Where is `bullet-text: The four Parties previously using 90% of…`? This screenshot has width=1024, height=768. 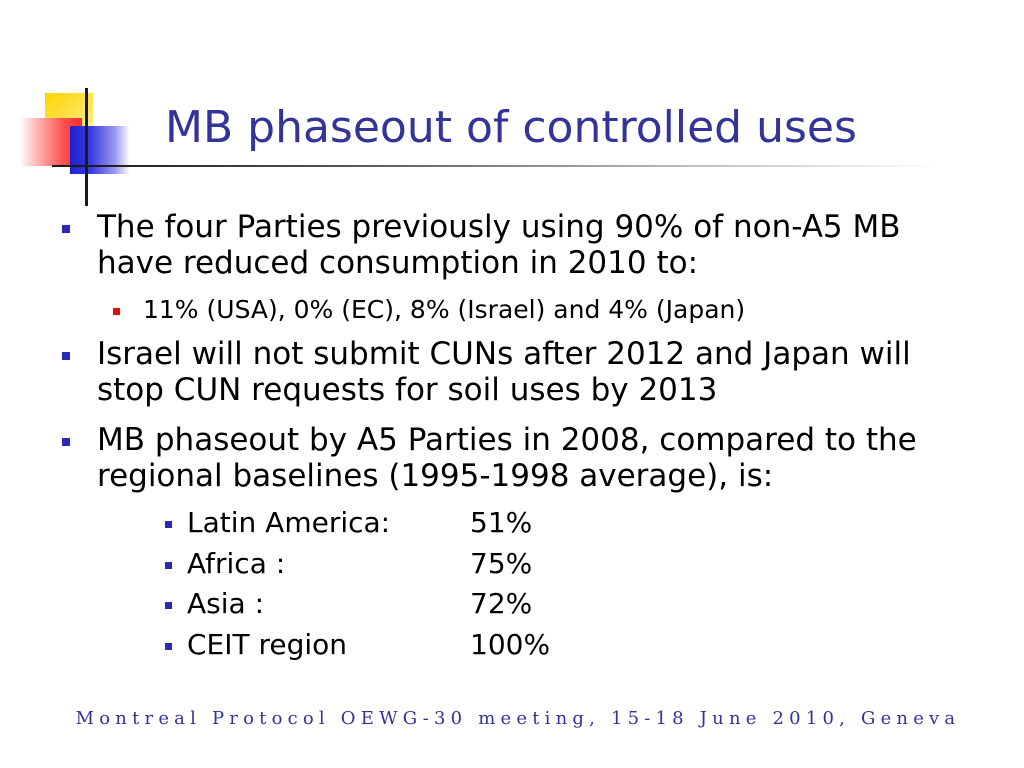
bullet-text: The four Parties previously using 90% of… is located at coordinates (499, 245).